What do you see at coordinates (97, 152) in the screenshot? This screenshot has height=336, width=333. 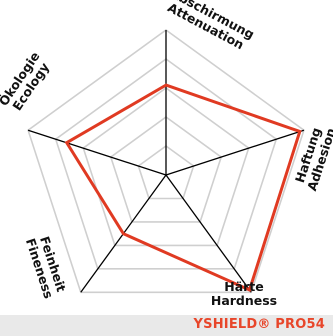 I see `axis-spoke-ecology` at bounding box center [97, 152].